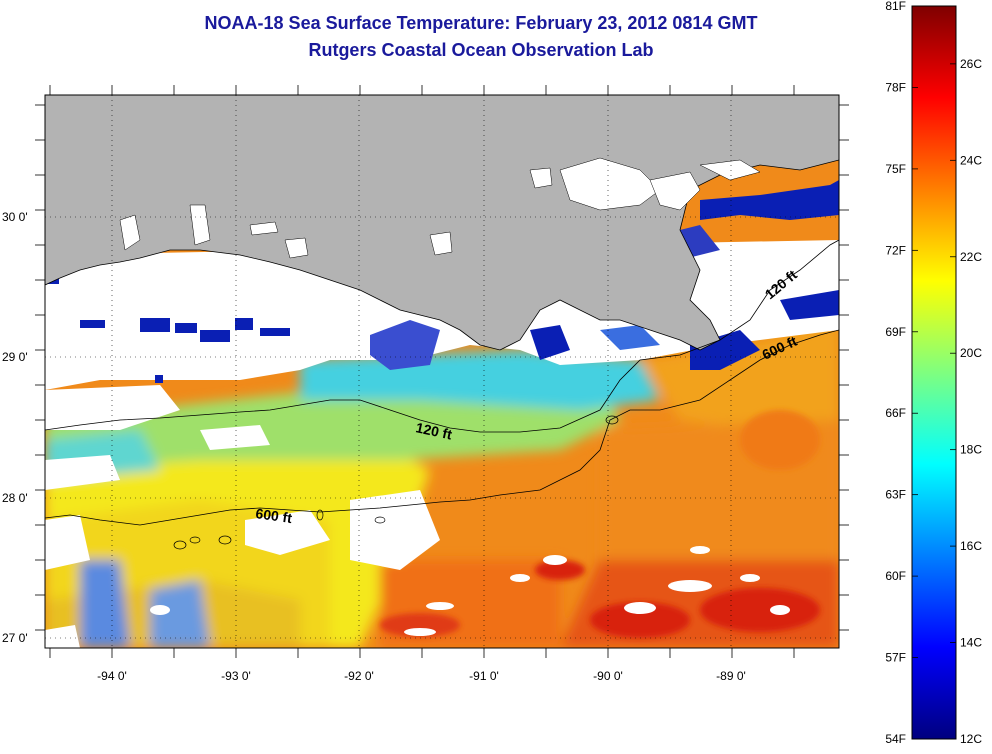  What do you see at coordinates (971, 64) in the screenshot?
I see `colorbar-label-c: 26C` at bounding box center [971, 64].